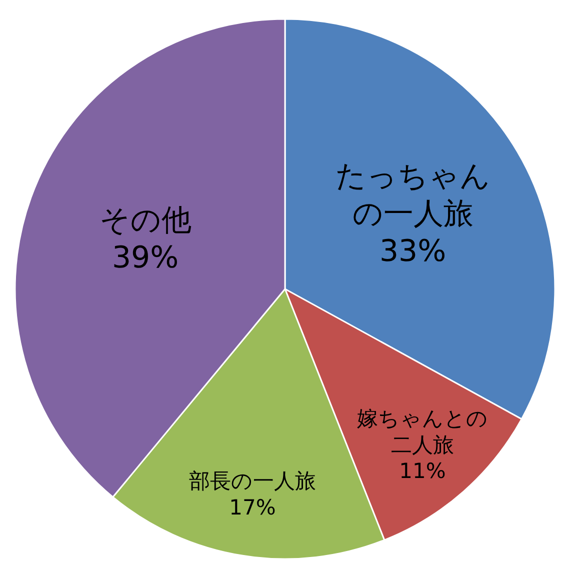 This screenshot has height=576, width=569. What do you see at coordinates (145, 220) in the screenshot?
I see `slice-label: その他` at bounding box center [145, 220].